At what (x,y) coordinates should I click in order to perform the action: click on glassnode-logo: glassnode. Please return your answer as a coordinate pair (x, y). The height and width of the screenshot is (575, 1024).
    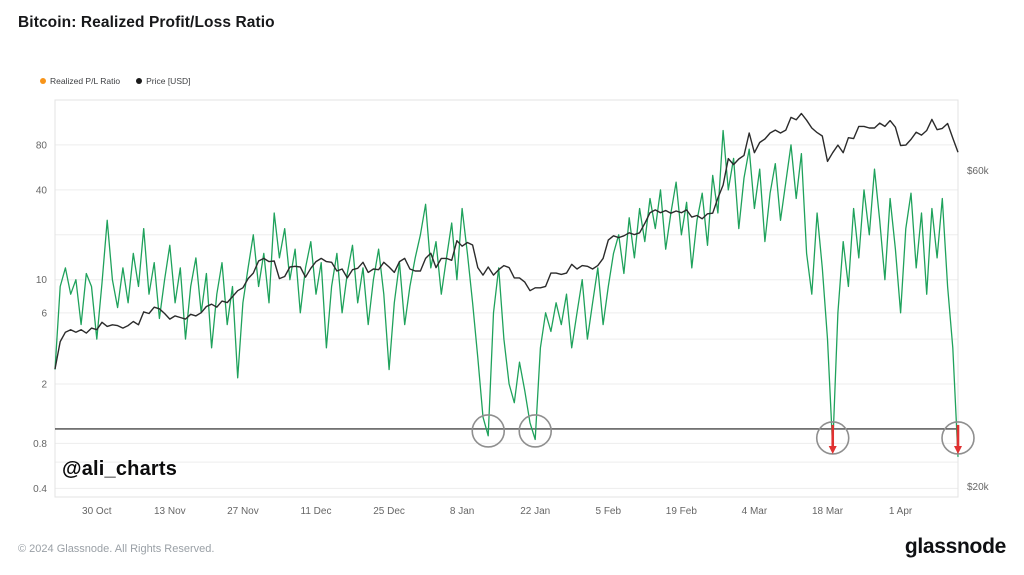
    Looking at the image, I should click on (955, 546).